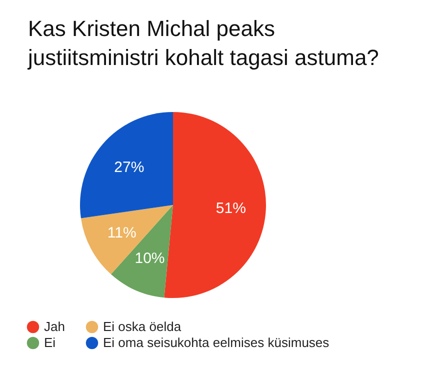  I want to click on legend-label: Jah, so click(54, 326).